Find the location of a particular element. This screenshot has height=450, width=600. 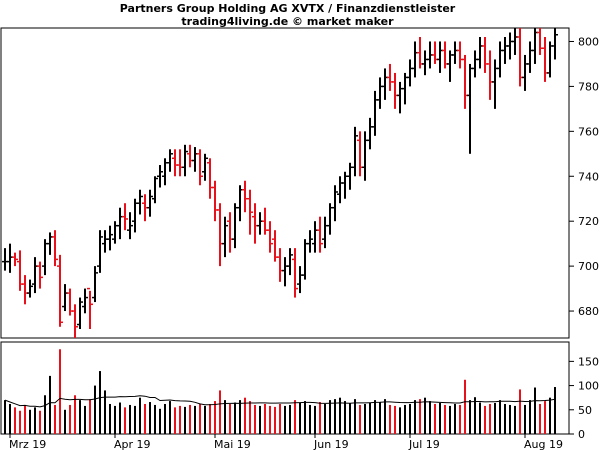

price-tick-label: 800 is located at coordinates (588, 41).